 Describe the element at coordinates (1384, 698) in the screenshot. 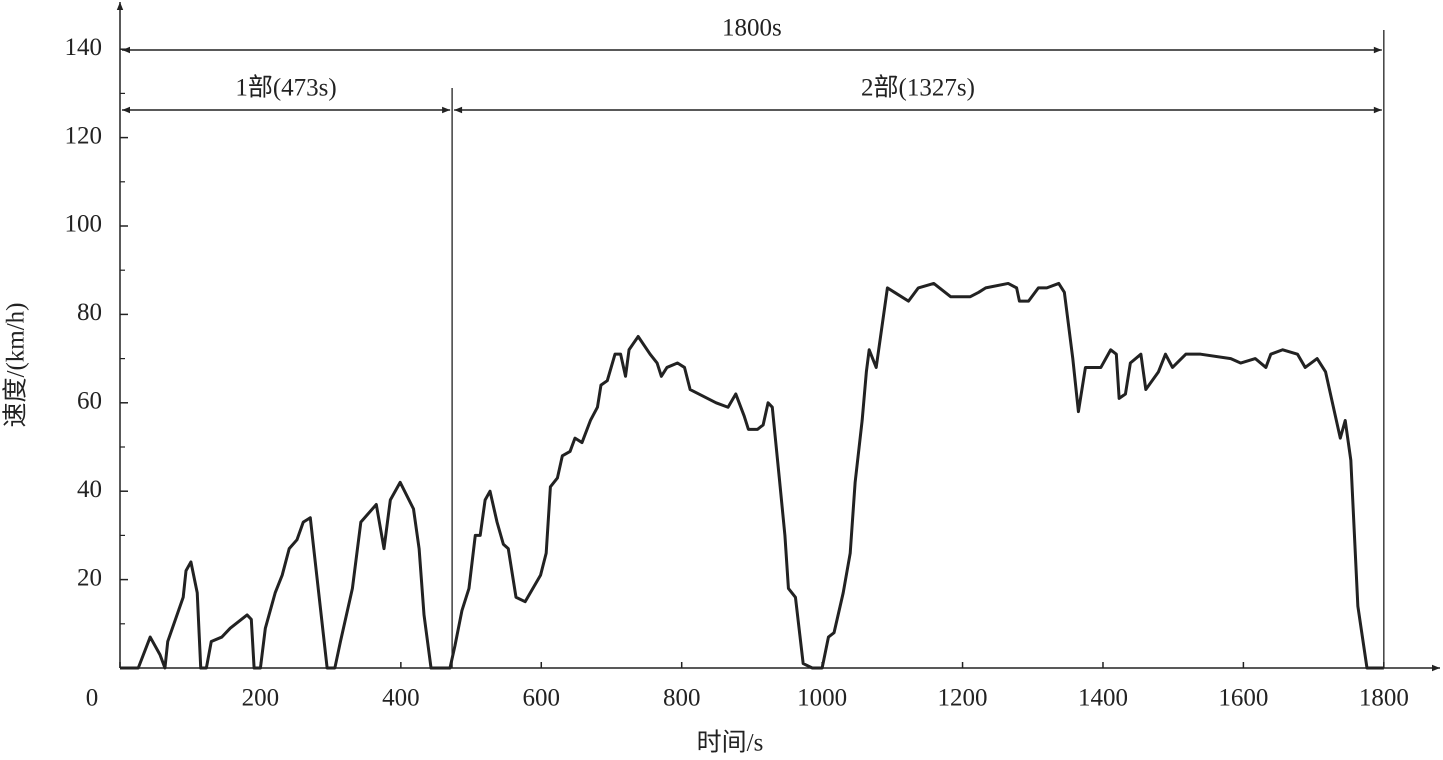

I see `x-tick-label: 1800` at that location.